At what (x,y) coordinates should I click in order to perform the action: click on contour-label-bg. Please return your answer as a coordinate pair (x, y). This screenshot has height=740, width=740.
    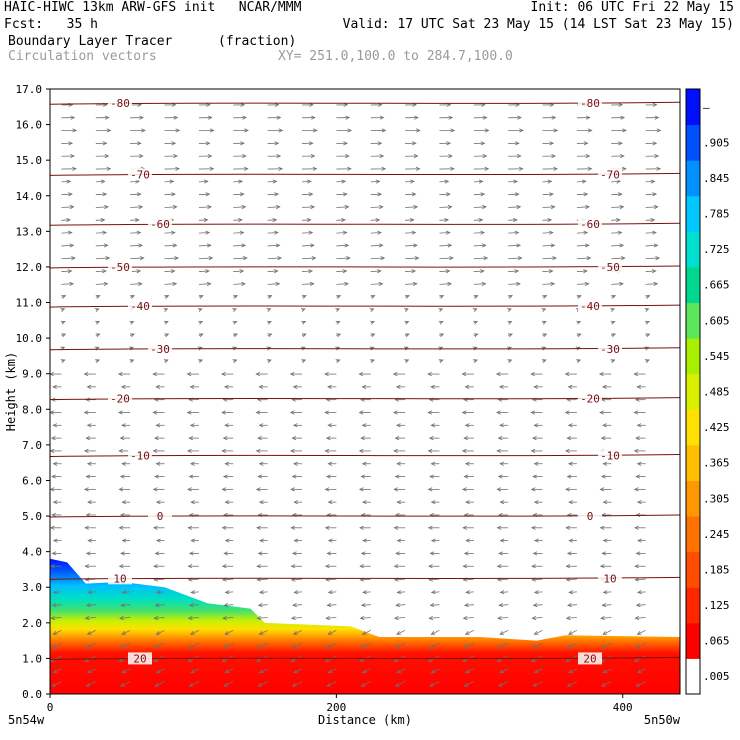
    Looking at the image, I should click on (590, 103).